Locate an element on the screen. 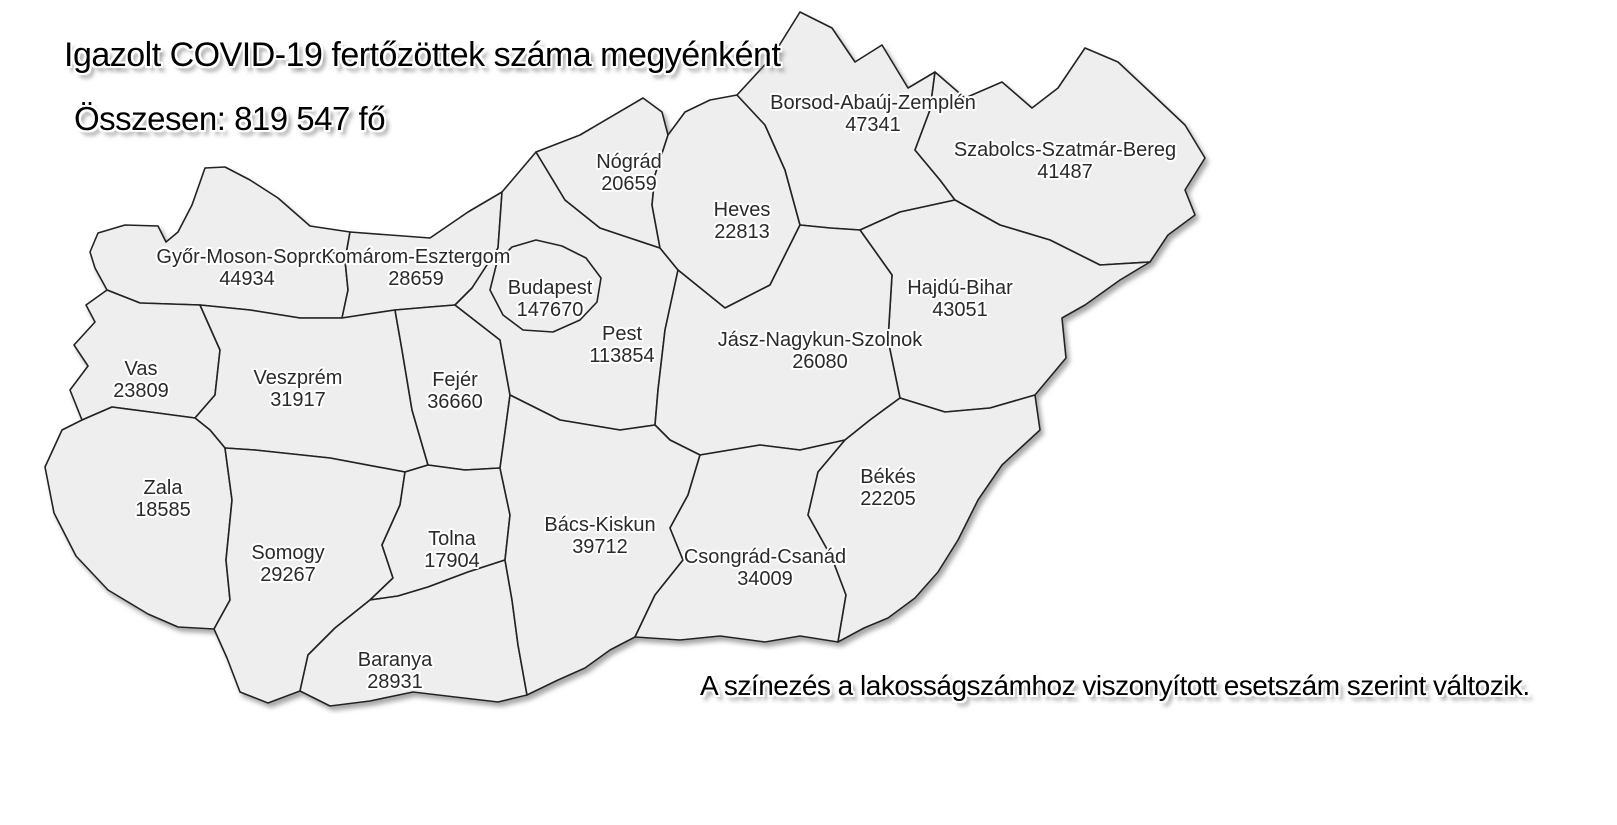 The width and height of the screenshot is (1617, 825). label-pest-name: Pest is located at coordinates (622, 334).